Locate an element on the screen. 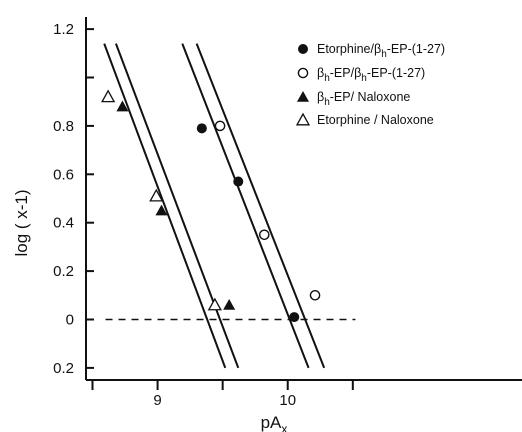 This screenshot has width=522, height=432. legend-label: Etorphine / Naloxone is located at coordinates (375, 120).